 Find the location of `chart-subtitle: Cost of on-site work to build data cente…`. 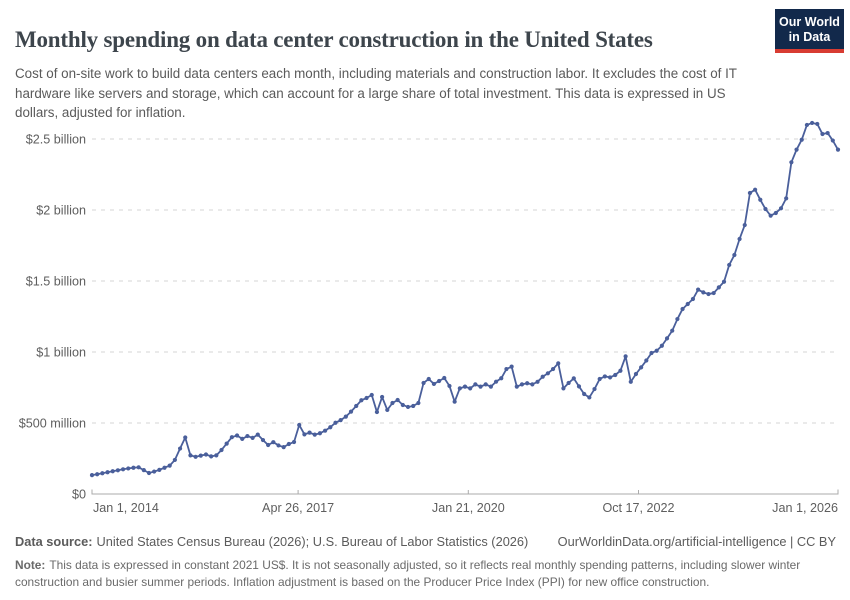

chart-subtitle: Cost of on-site work to build data cente… is located at coordinates (376, 93).